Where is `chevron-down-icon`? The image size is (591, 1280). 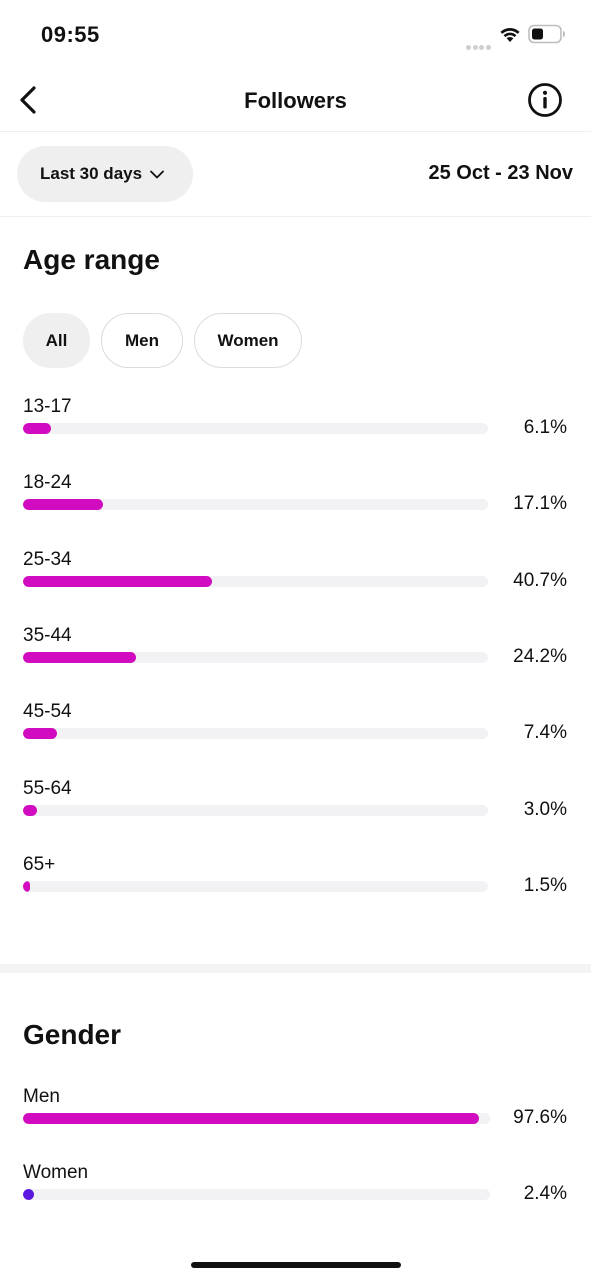 chevron-down-icon is located at coordinates (157, 174).